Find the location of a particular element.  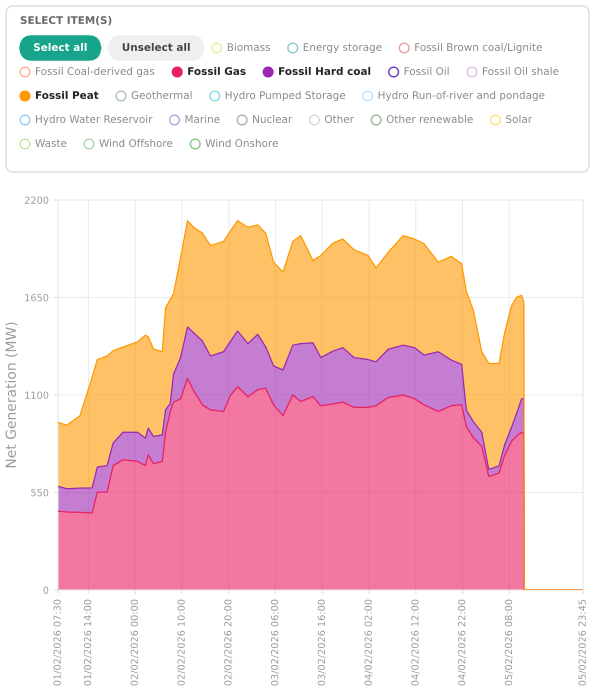

x-tick-label: 03/02/2026 16:00 is located at coordinates (322, 643).